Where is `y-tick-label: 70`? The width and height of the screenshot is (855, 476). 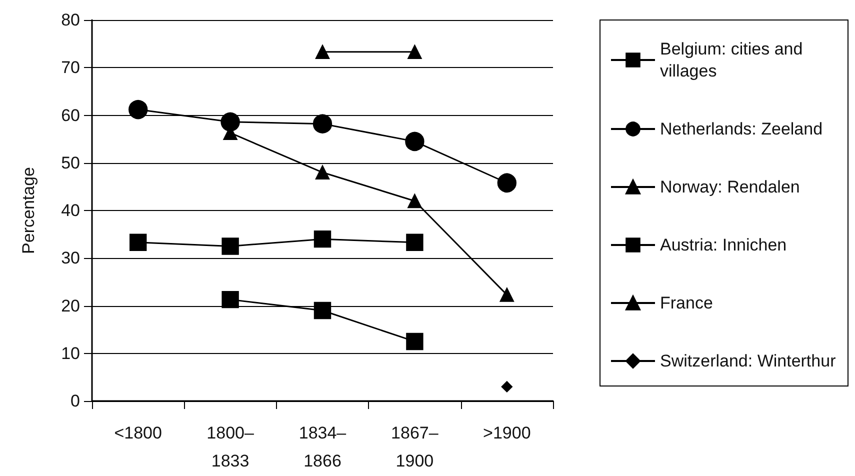 y-tick-label: 70 is located at coordinates (70, 68).